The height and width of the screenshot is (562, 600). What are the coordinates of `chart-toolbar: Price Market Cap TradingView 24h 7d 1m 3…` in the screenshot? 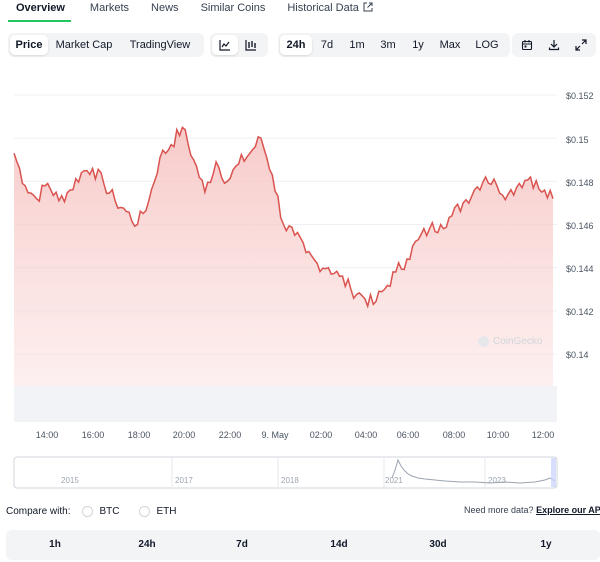 It's located at (300, 45).